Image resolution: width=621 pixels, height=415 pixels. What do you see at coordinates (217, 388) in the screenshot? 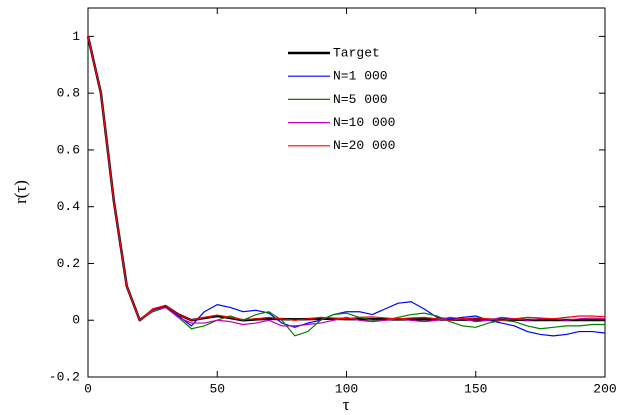
I see `x-tick-label: 50` at bounding box center [217, 388].